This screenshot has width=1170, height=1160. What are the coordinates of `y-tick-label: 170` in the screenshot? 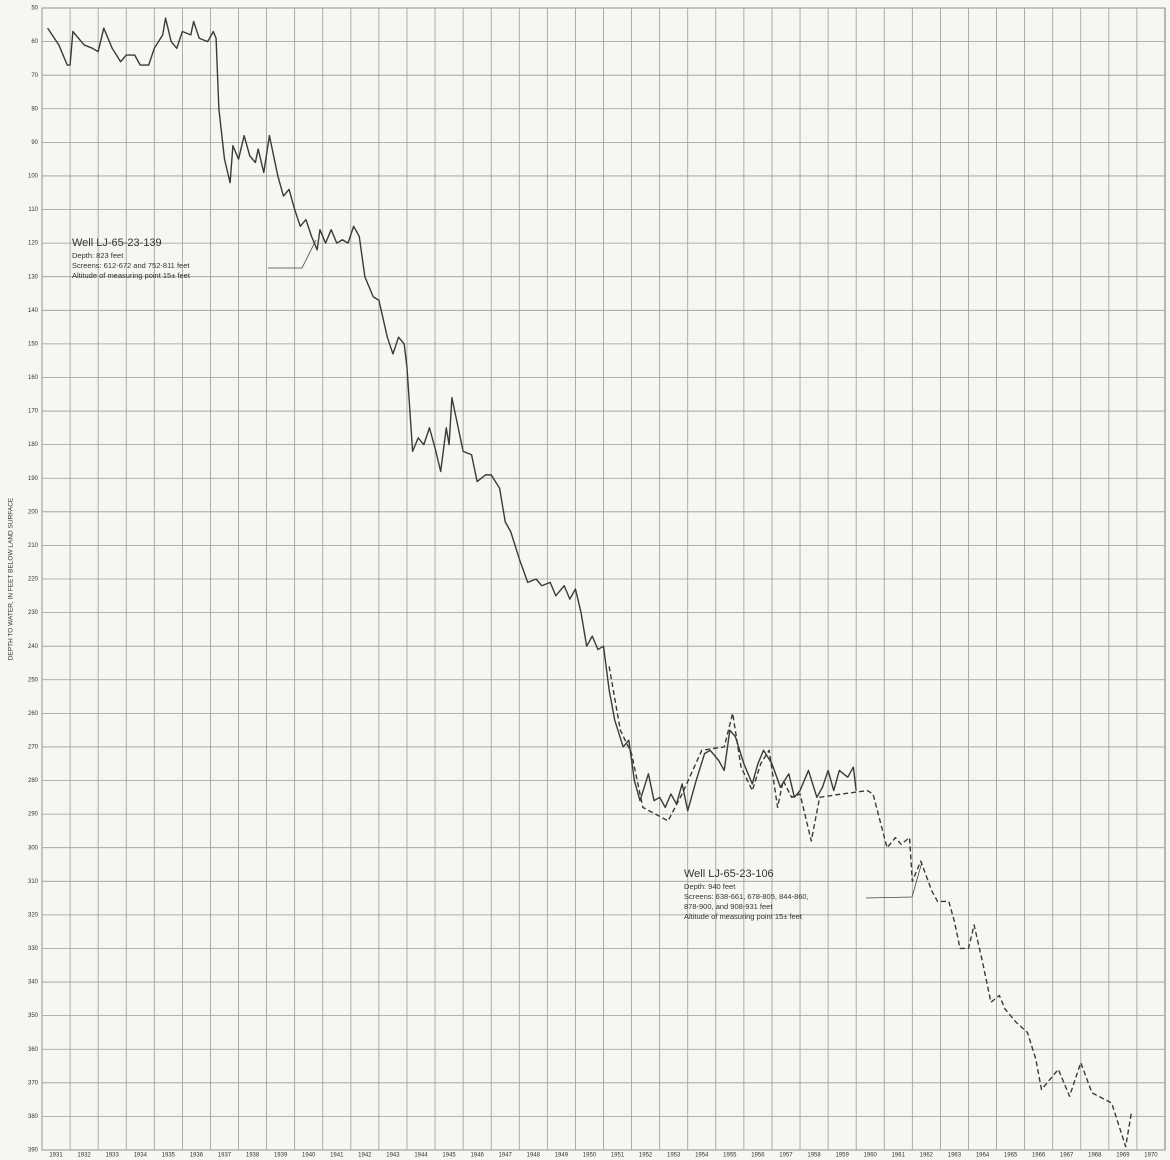 It's located at (33, 412).